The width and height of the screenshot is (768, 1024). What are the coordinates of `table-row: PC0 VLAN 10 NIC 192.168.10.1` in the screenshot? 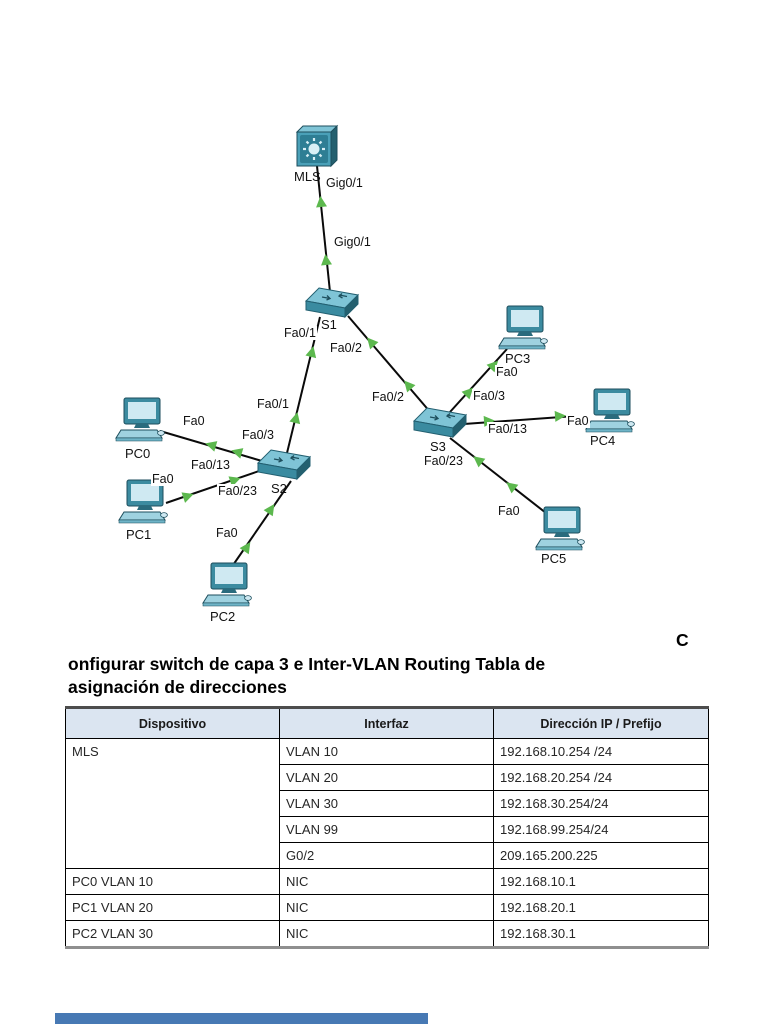 It's located at (387, 881).